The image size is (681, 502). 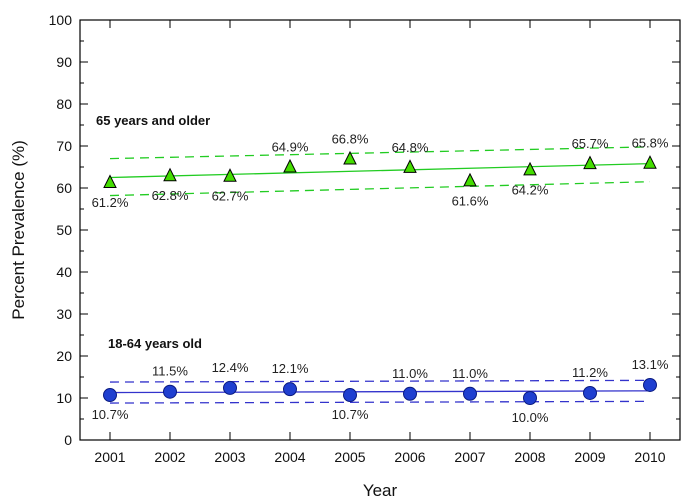 What do you see at coordinates (64, 104) in the screenshot?
I see `y-tick-label: 80` at bounding box center [64, 104].